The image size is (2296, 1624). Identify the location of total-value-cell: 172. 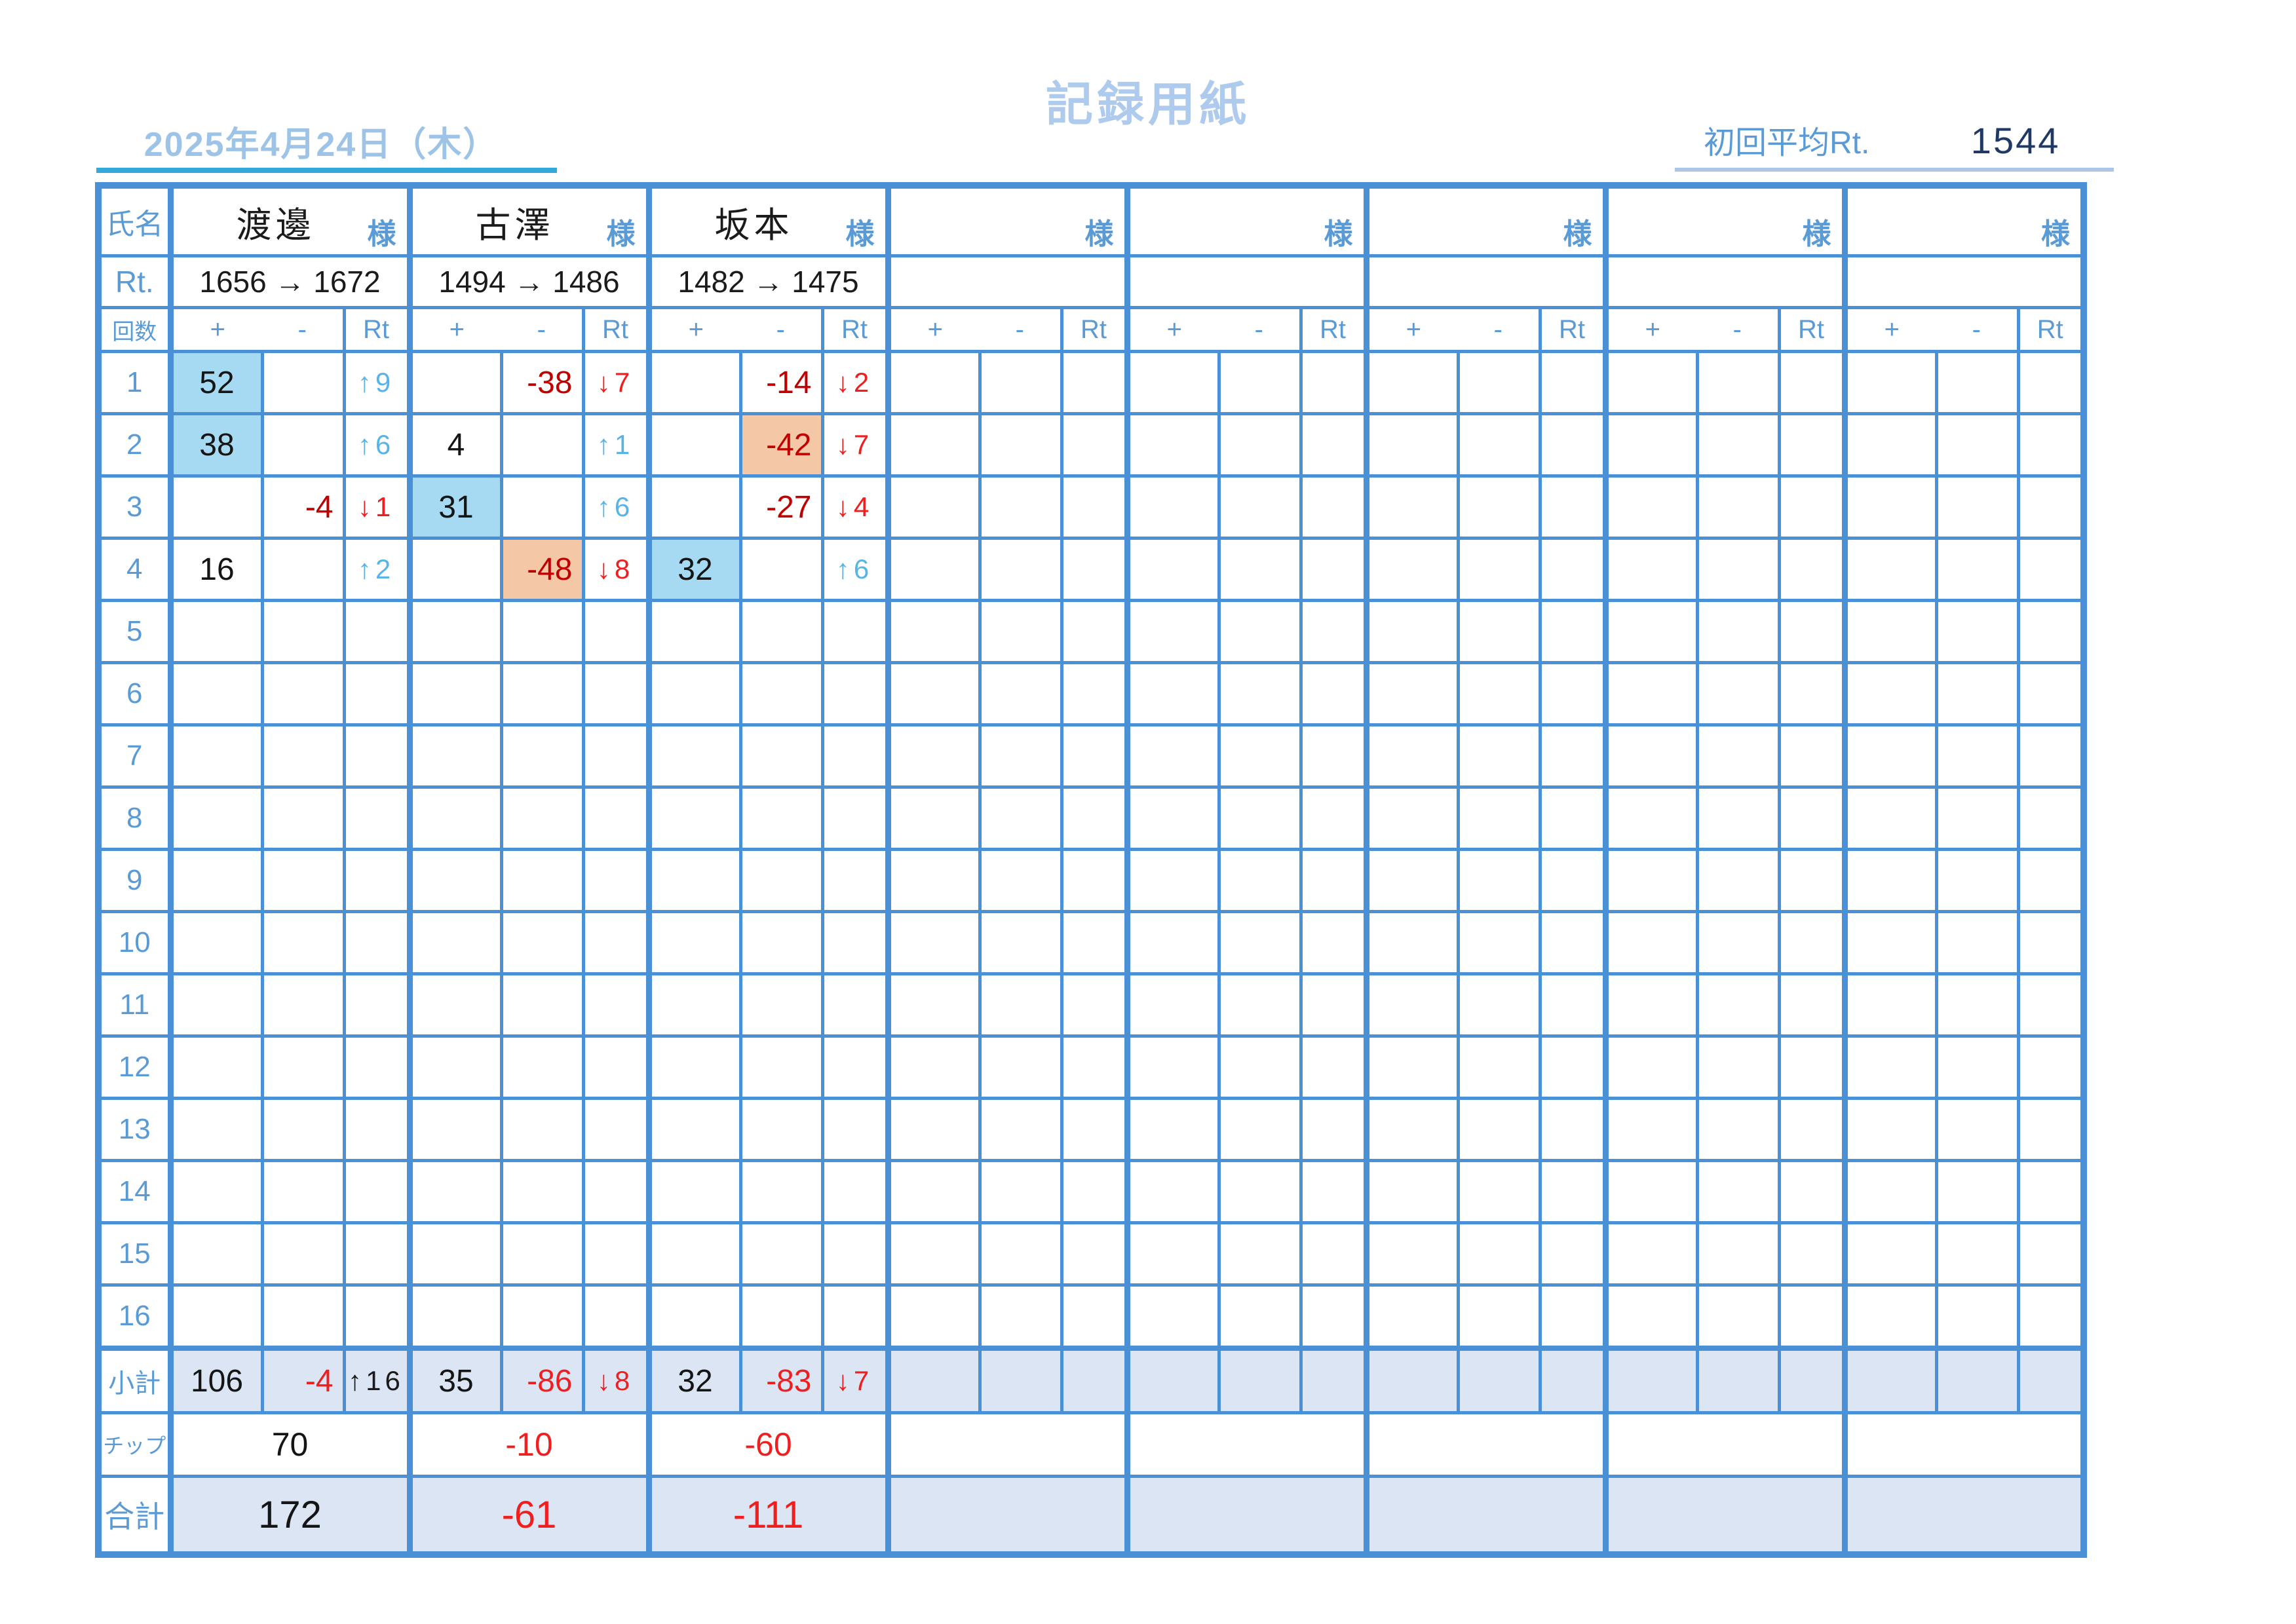
(290, 1516).